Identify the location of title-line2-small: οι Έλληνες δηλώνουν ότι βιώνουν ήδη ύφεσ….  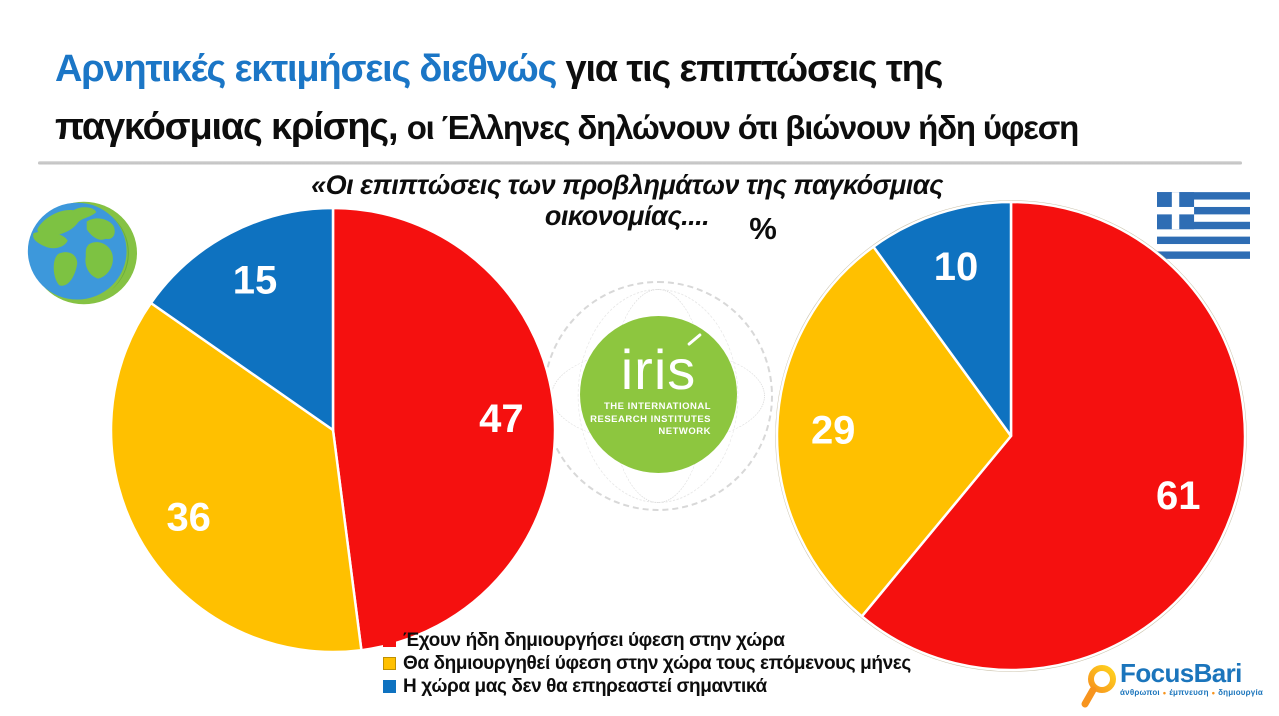
(743, 127).